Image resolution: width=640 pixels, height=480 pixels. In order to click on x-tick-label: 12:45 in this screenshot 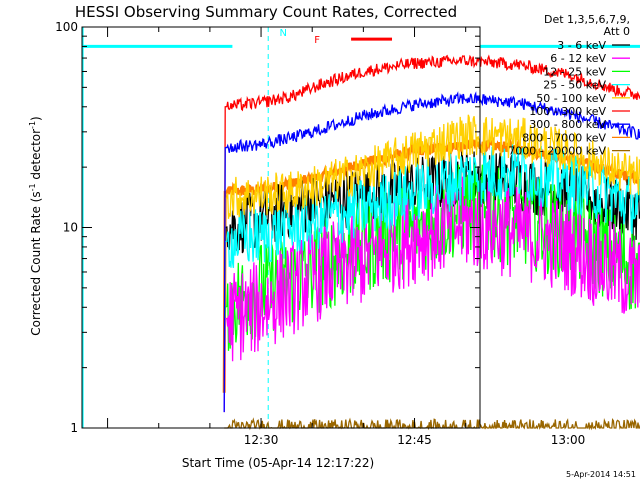, I will do `click(414, 440)`.